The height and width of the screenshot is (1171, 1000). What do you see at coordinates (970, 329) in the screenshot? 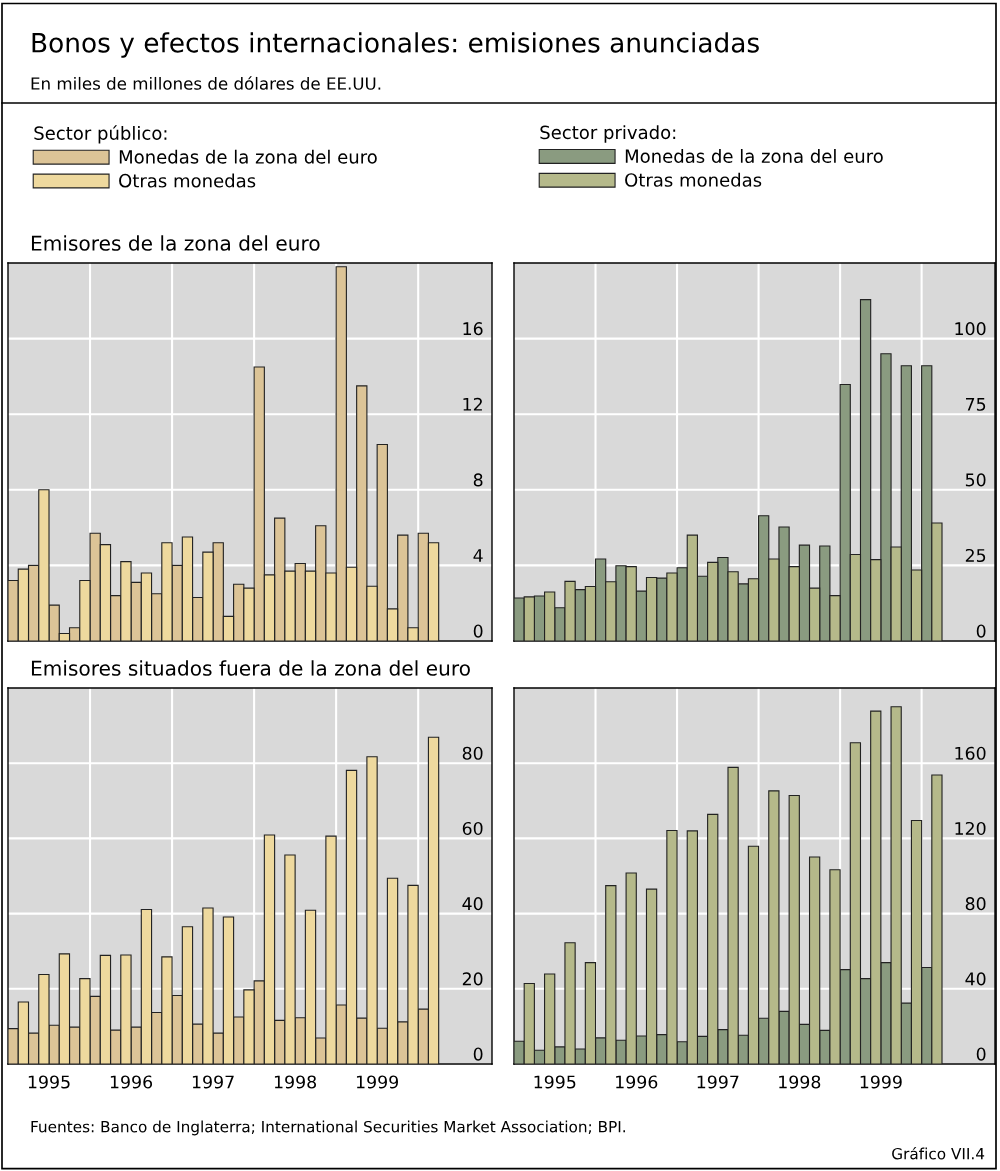
I see `y-tick-label: 100` at bounding box center [970, 329].